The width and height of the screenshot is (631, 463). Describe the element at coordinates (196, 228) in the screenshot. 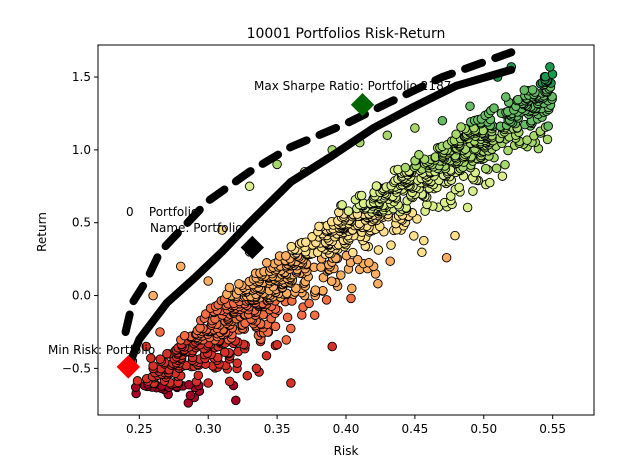

I see `annotation-portfolio-name: Name: Portfolio` at that location.